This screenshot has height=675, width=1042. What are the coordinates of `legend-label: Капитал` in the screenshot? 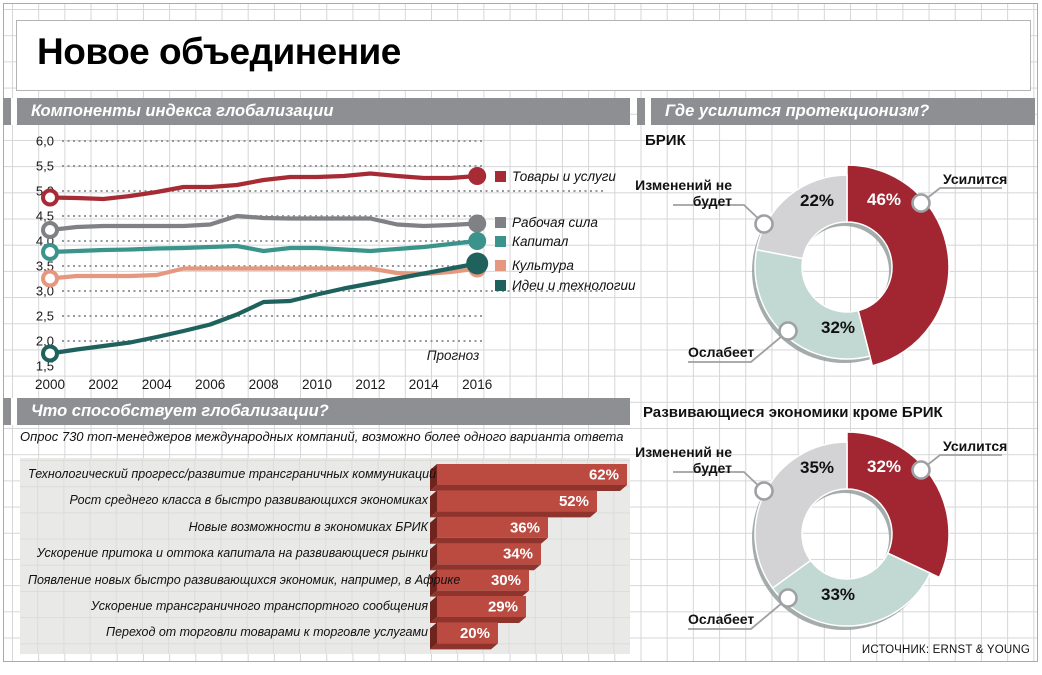 It's located at (540, 241).